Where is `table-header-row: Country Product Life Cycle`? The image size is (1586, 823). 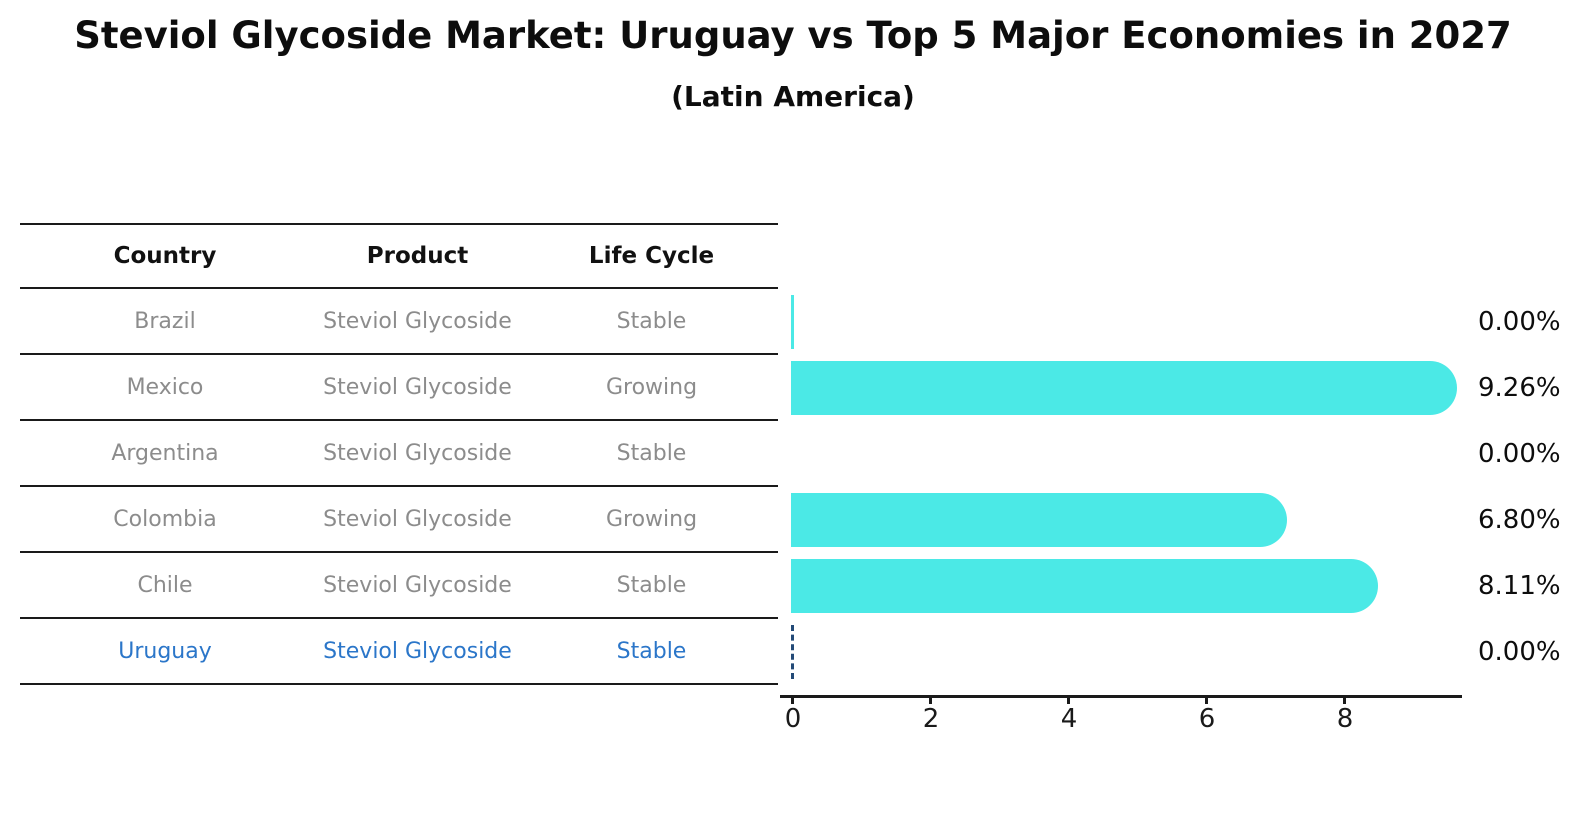 table-header-row: Country Product Life Cycle is located at coordinates (399, 256).